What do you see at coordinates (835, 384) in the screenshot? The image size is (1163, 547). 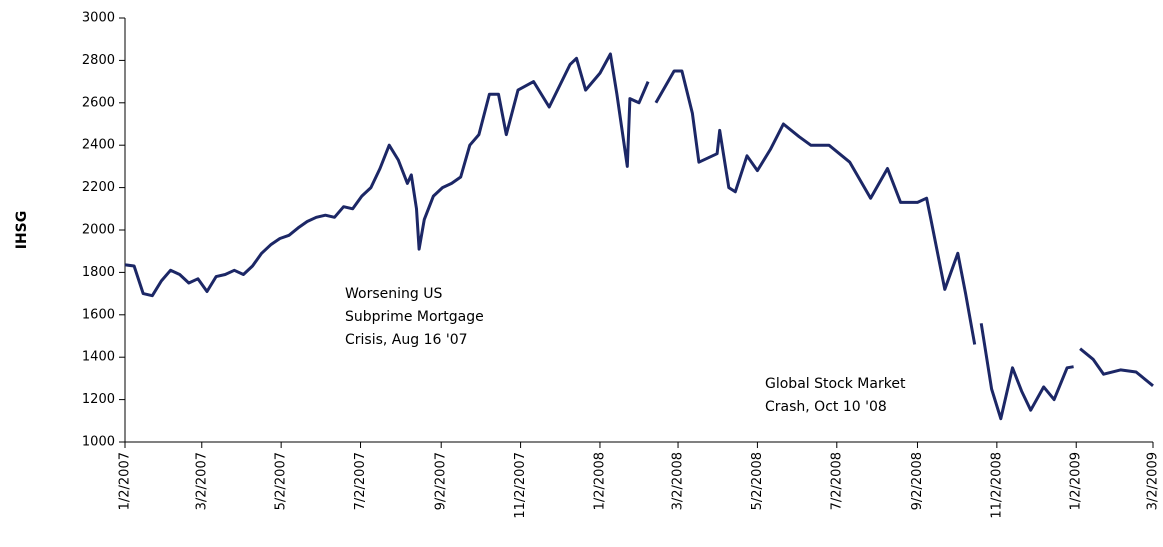 I see `annotation: Global Stock Market` at bounding box center [835, 384].